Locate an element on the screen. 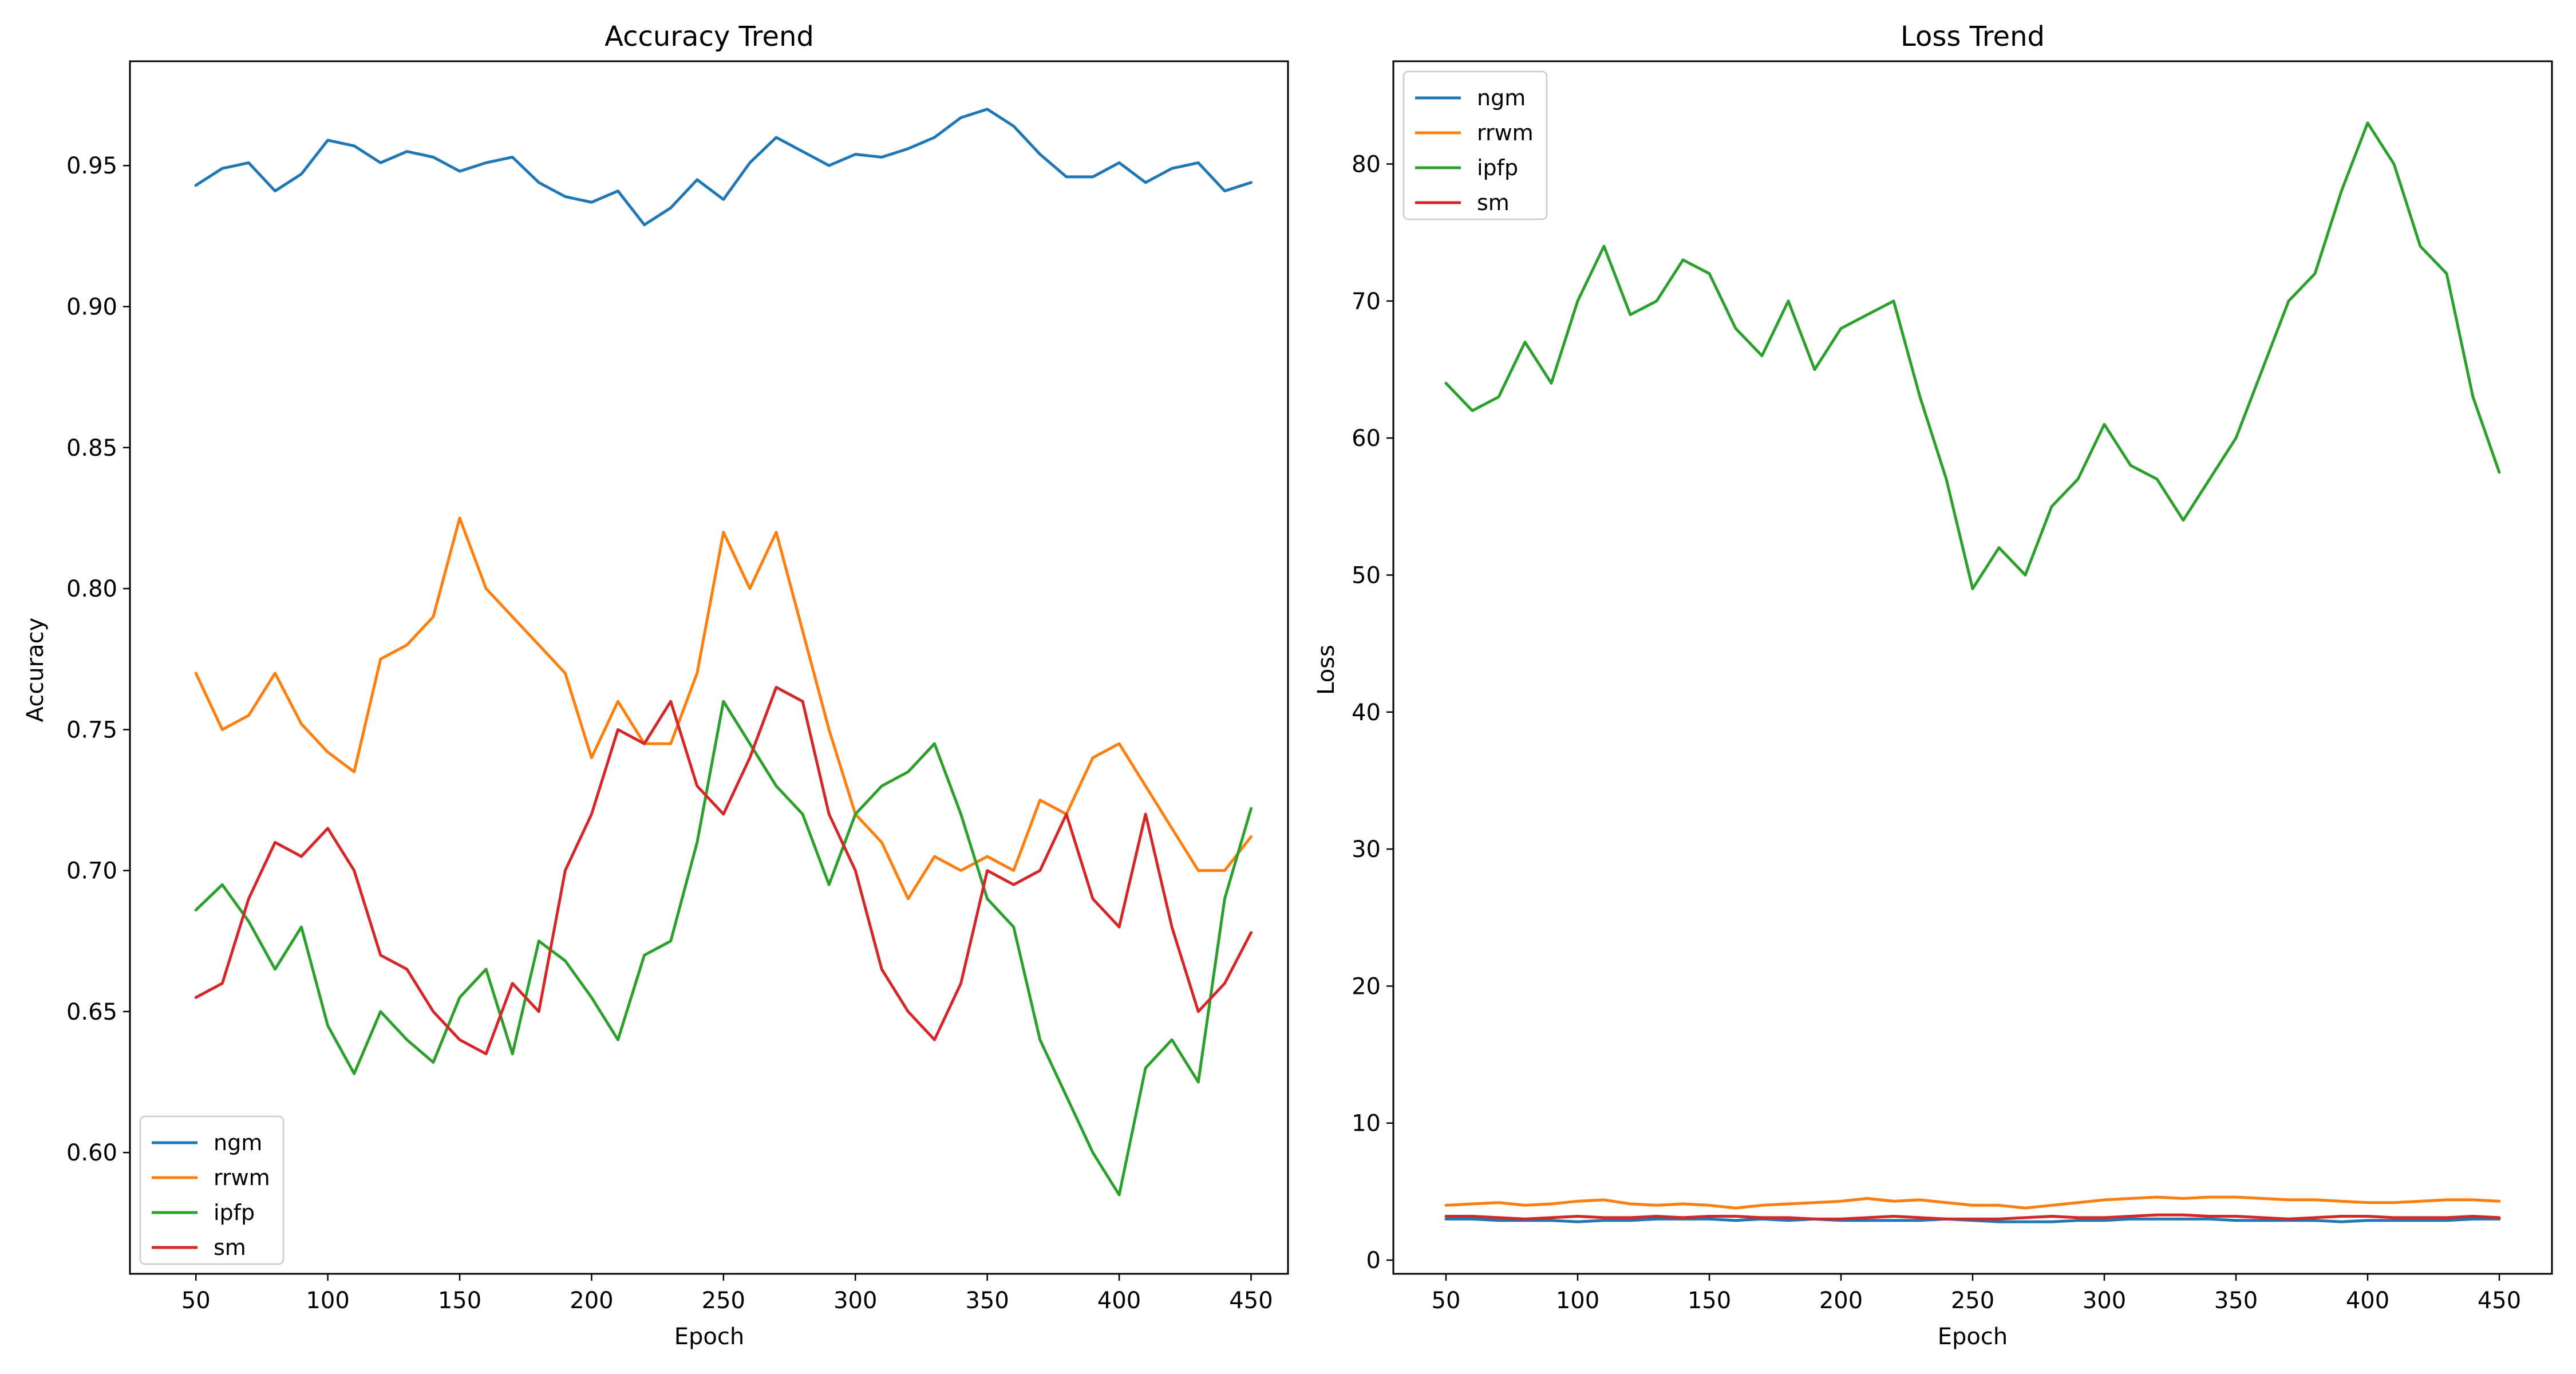  loss-legend-box is located at coordinates (1475, 145).